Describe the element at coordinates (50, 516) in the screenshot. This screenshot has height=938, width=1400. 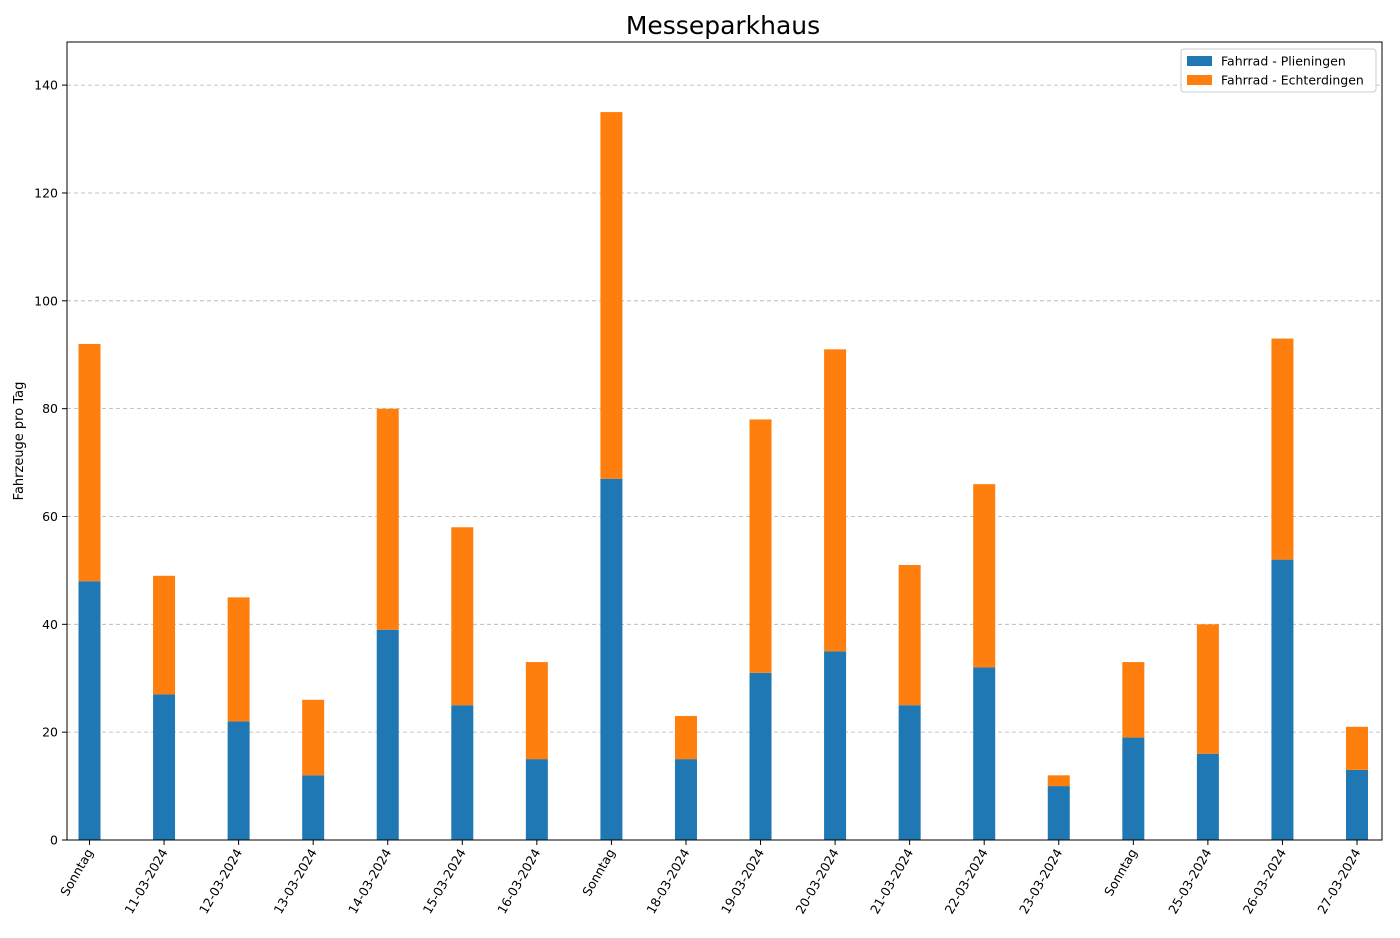
I see `y-tick-label: 60` at that location.